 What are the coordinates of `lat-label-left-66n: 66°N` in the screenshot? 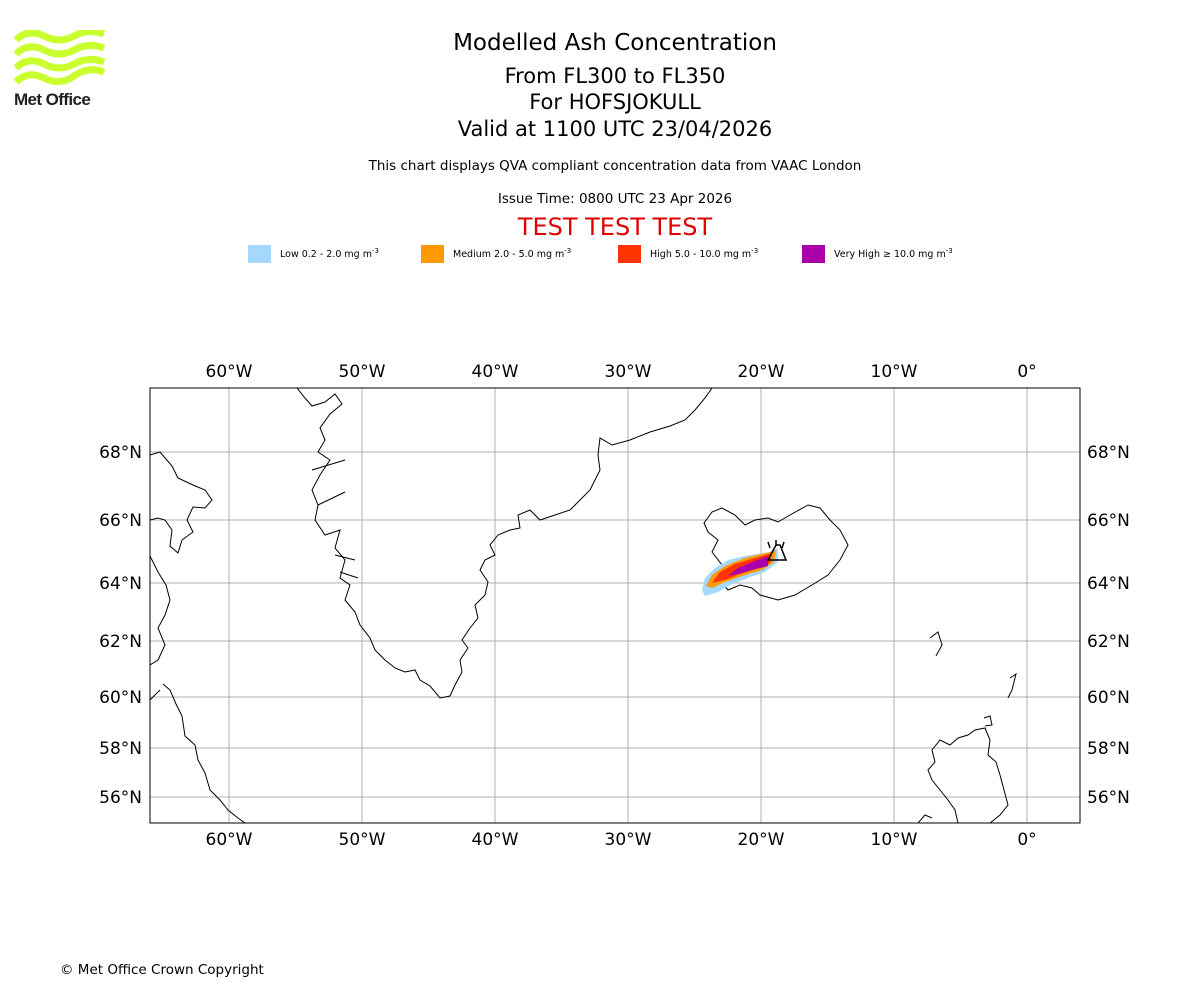 It's located at (120, 521).